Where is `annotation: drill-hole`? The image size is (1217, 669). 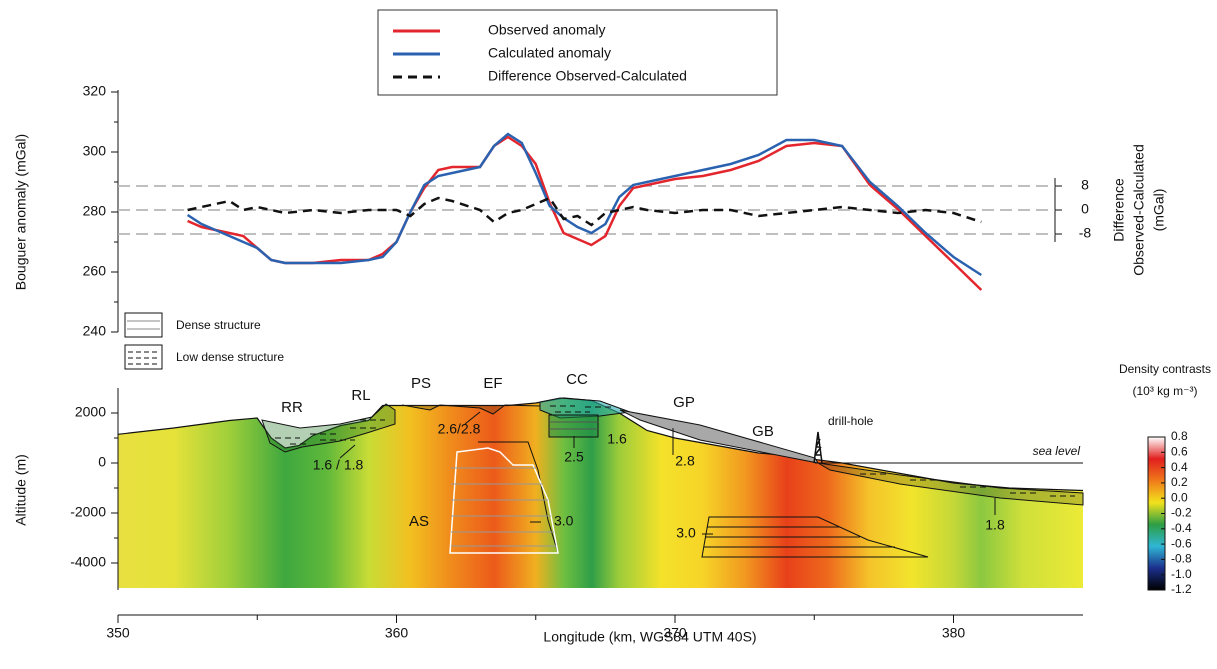 annotation: drill-hole is located at coordinates (851, 421).